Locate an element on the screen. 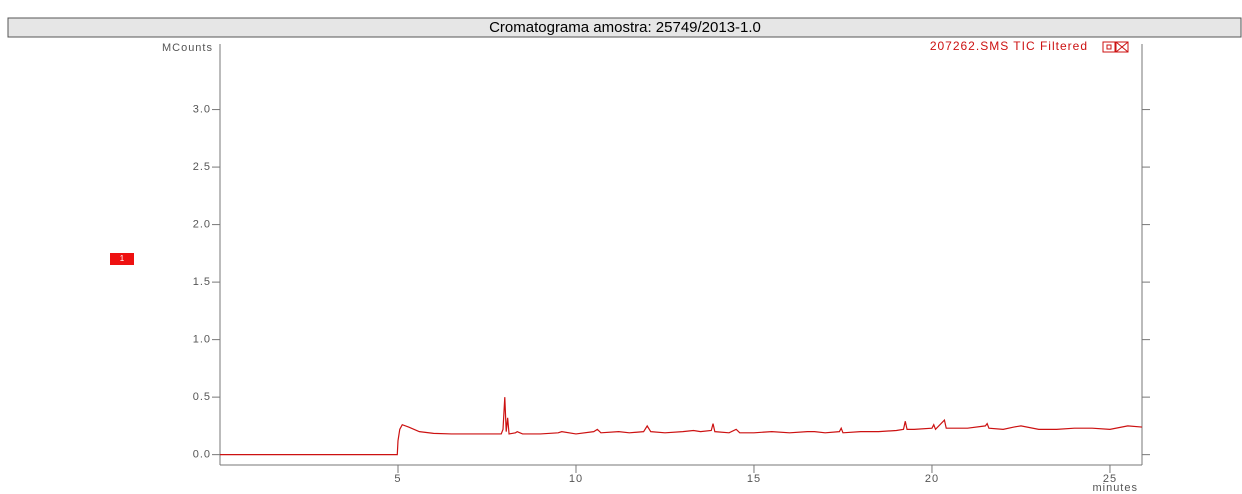 Image resolution: width=1242 pixels, height=494 pixels. y-tick-label: 2.0 is located at coordinates (202, 224).